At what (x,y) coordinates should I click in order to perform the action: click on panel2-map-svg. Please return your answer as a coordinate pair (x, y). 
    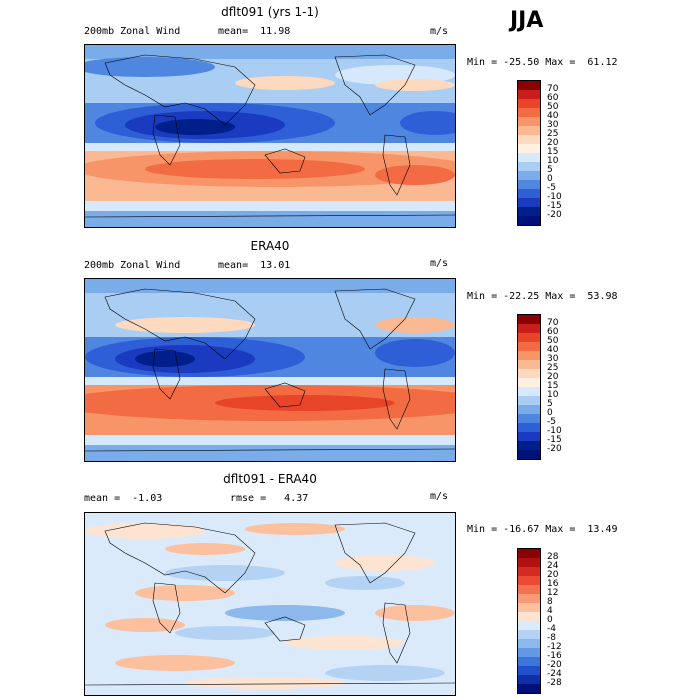
    Looking at the image, I should click on (270, 370).